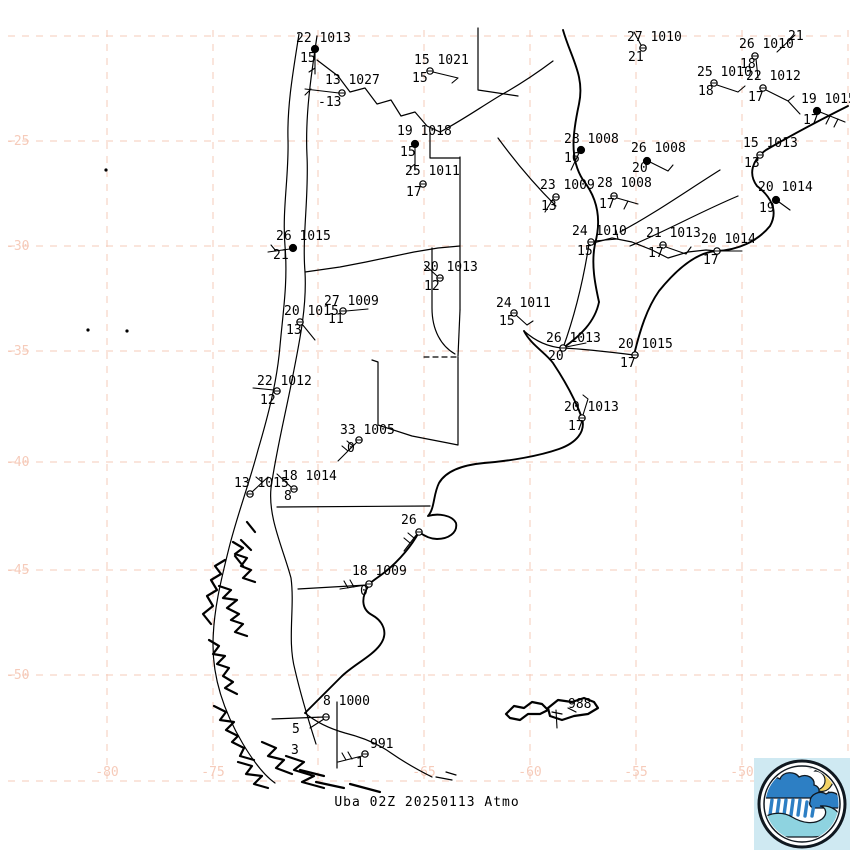 The height and width of the screenshot is (850, 850). Describe the element at coordinates (17, 246) in the screenshot. I see `lat-label: -30` at that location.